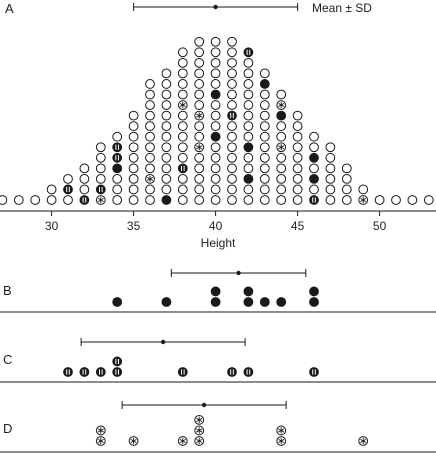  What do you see at coordinates (134, 226) in the screenshot?
I see `x-tick-label: 35` at bounding box center [134, 226].